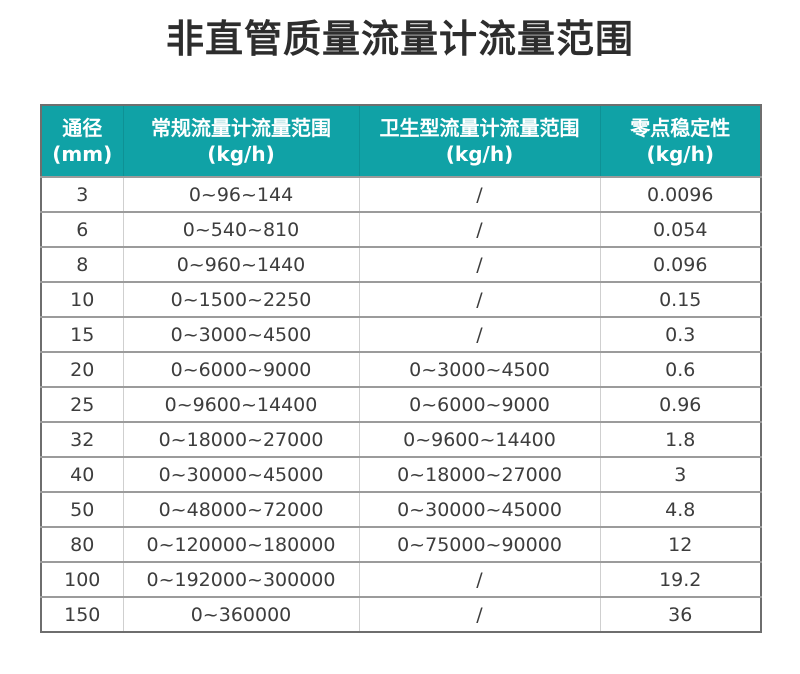  What do you see at coordinates (82, 369) in the screenshot?
I see `table-cell-diameter: 20` at bounding box center [82, 369].